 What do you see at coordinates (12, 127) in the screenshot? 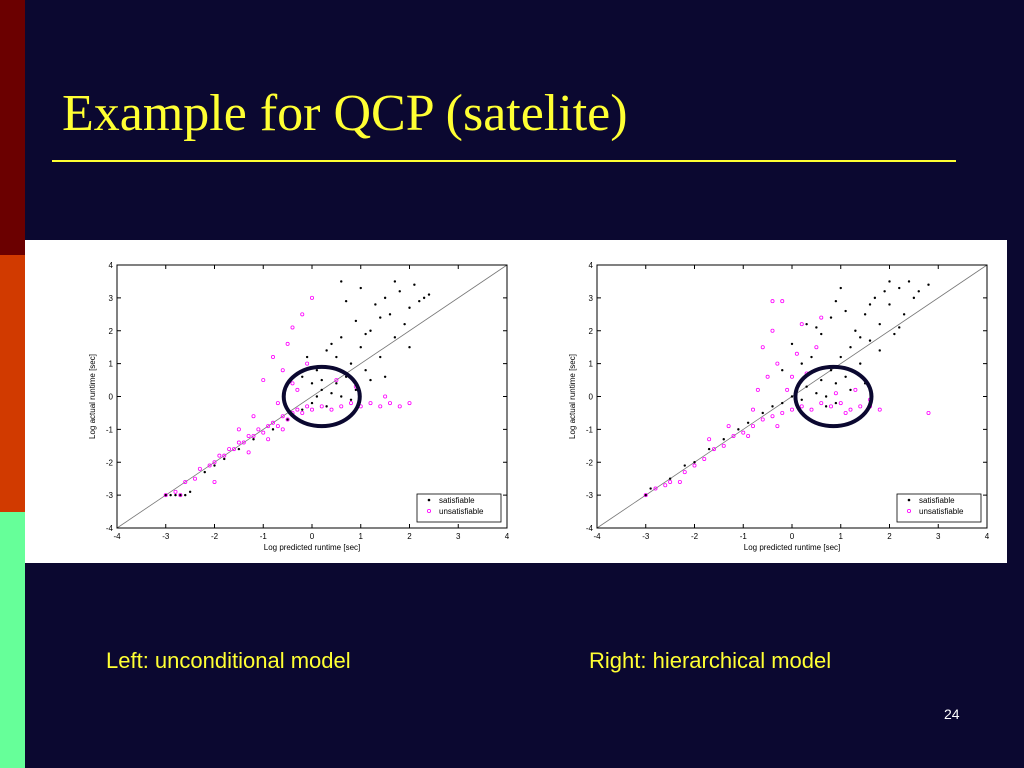
I see `accent-band-top` at bounding box center [12, 127].